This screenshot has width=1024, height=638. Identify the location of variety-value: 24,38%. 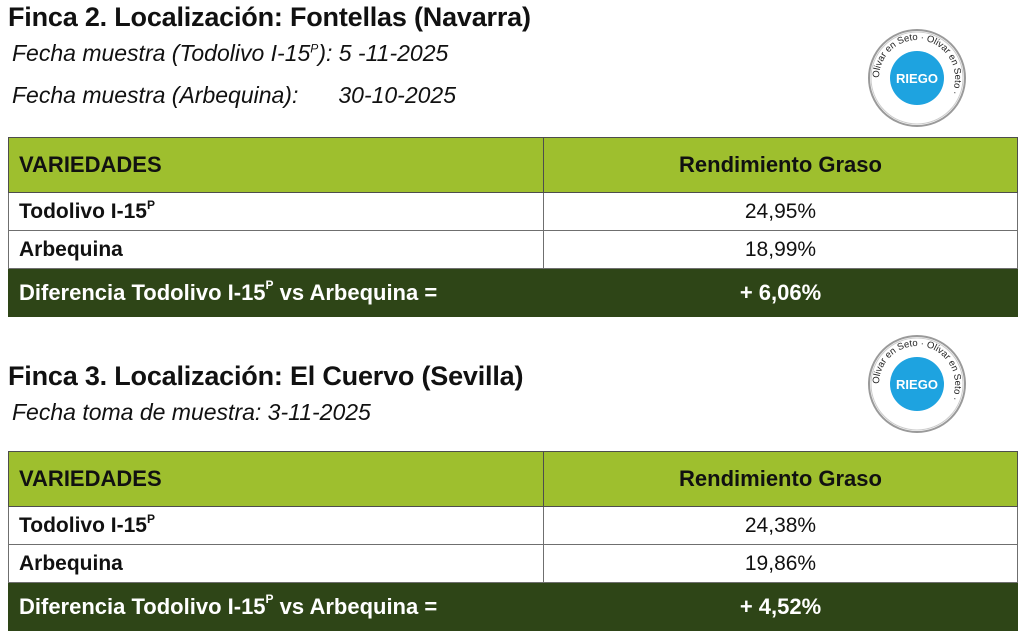
(780, 525).